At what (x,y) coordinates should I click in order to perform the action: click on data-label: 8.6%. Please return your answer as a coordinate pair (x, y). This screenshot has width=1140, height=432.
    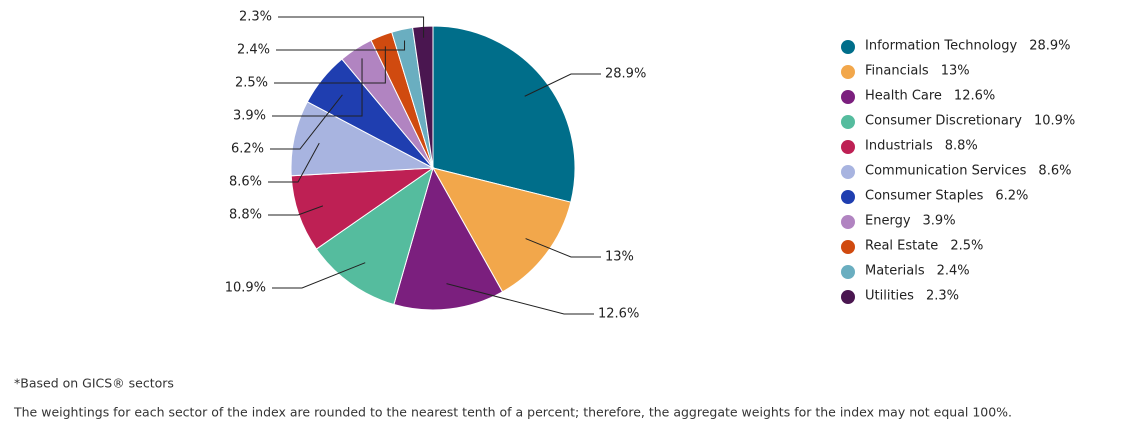
    Looking at the image, I should click on (245, 182).